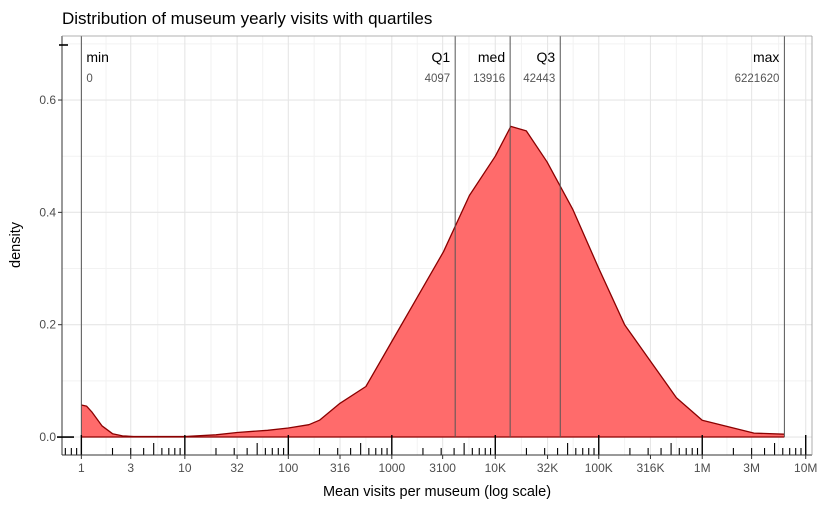 The width and height of the screenshot is (820, 511). What do you see at coordinates (47, 212) in the screenshot?
I see `y-tick-label: 0.4` at bounding box center [47, 212].